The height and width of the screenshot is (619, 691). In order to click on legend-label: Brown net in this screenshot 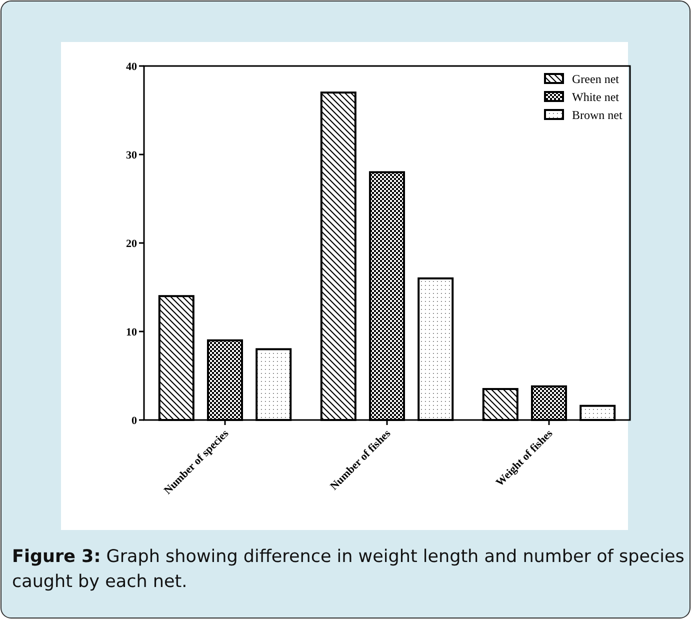, I will do `click(597, 115)`.